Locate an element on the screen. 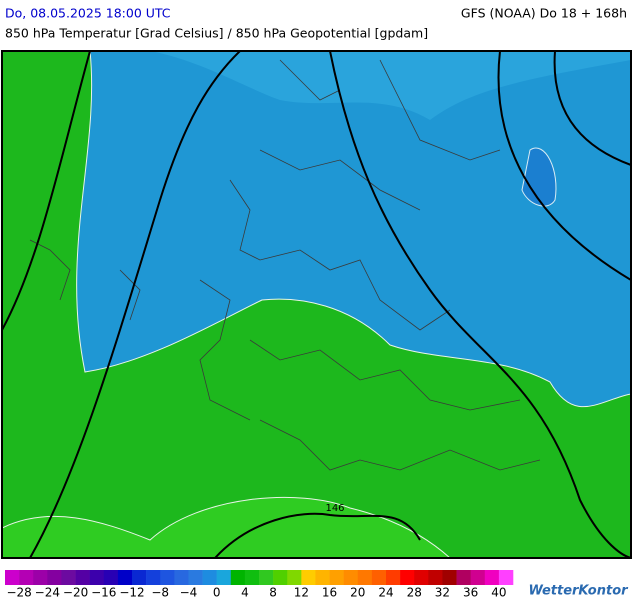 The width and height of the screenshot is (633, 600). colorbar-label: 12 is located at coordinates (301, 593).